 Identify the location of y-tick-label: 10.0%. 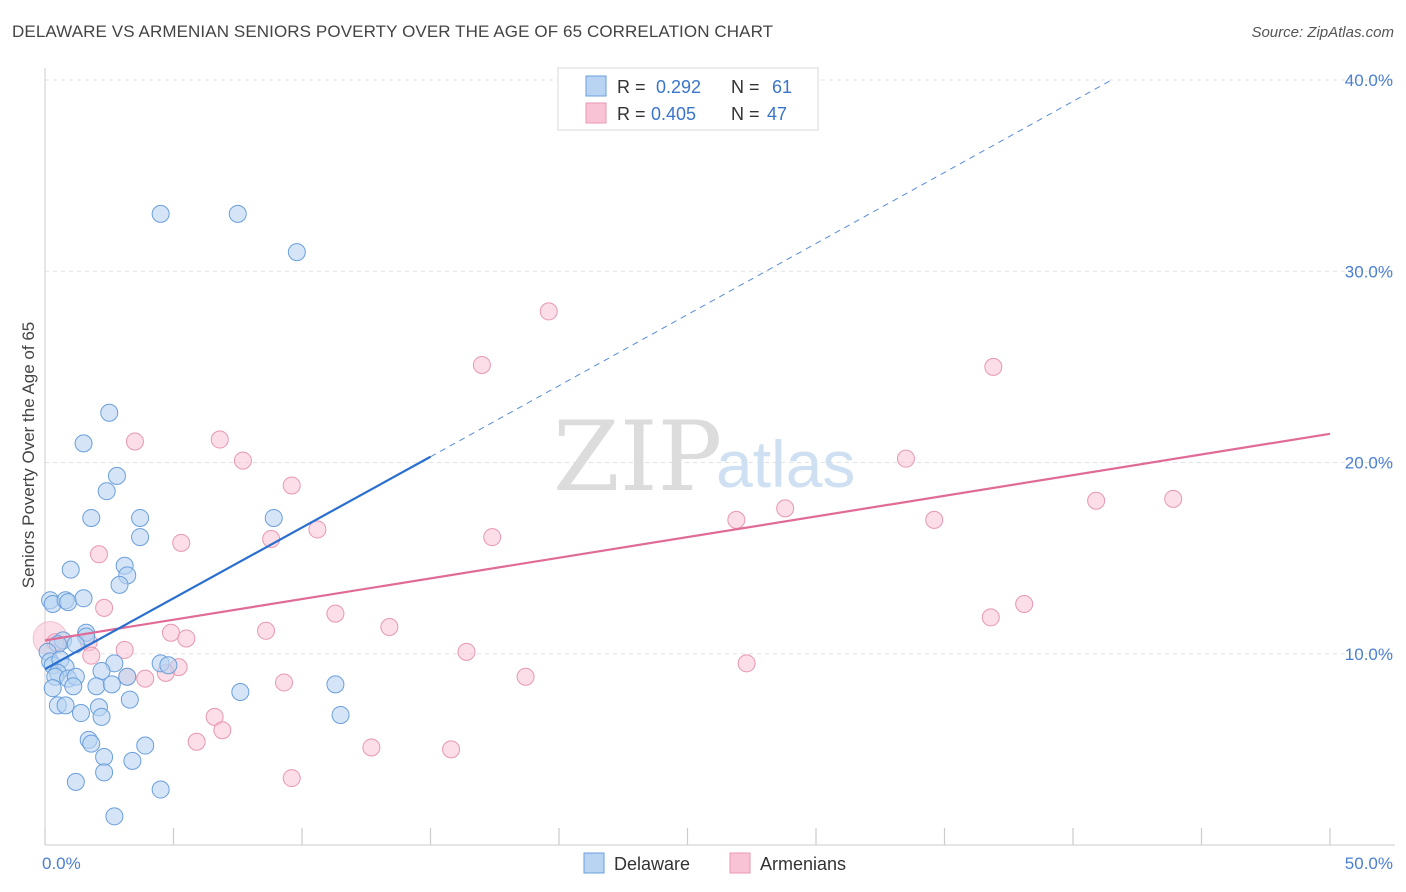
(1369, 654).